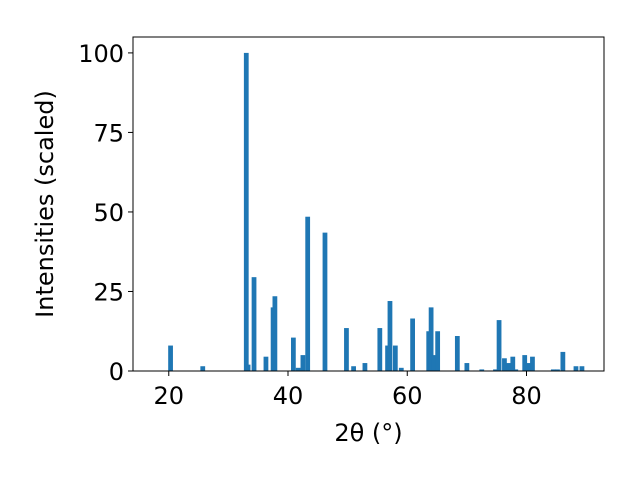 Image resolution: width=640 pixels, height=480 pixels. I want to click on x-tick-label: 20, so click(168, 396).